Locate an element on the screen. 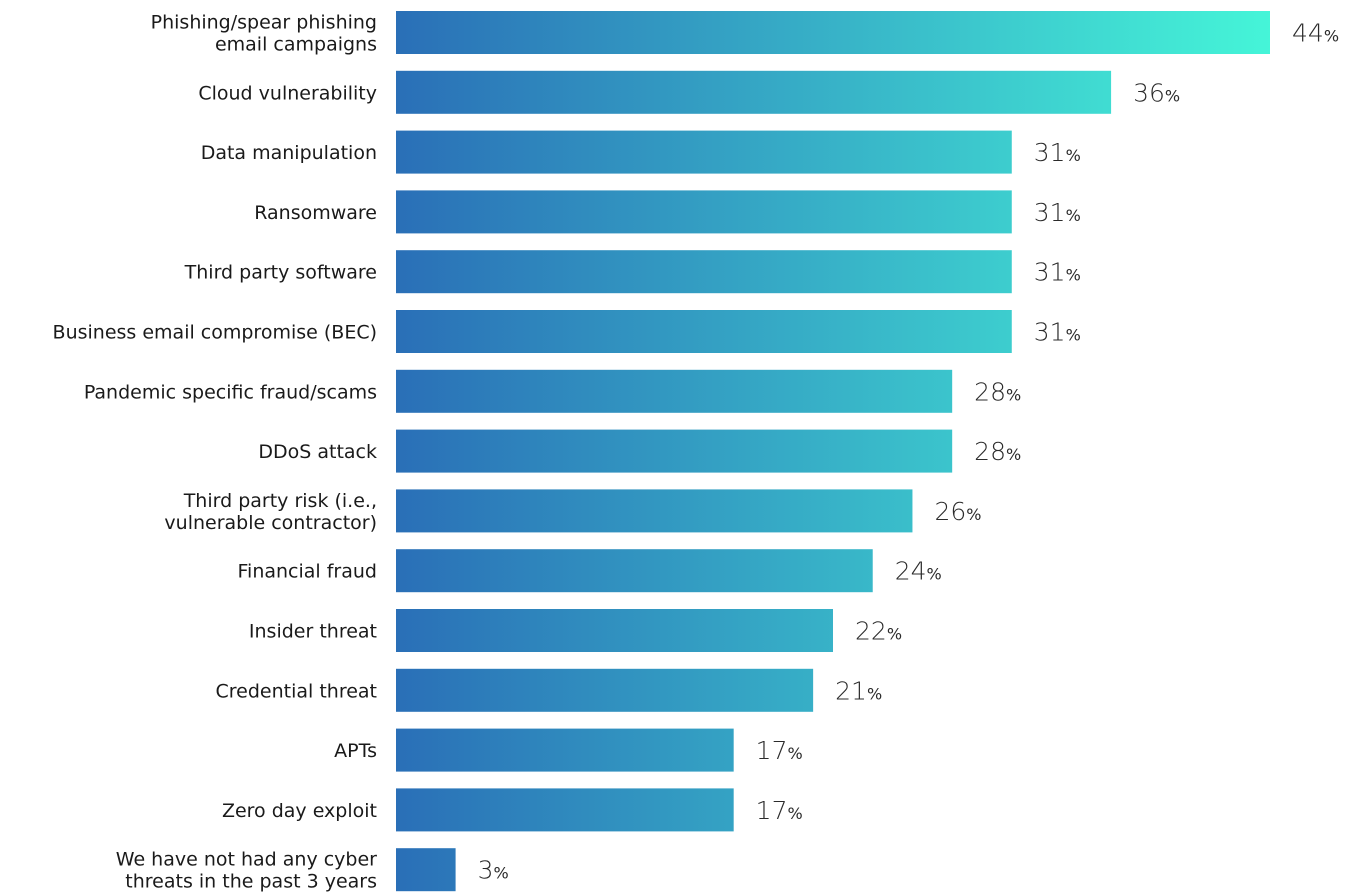  value-label-12: 21% is located at coordinates (858, 690).